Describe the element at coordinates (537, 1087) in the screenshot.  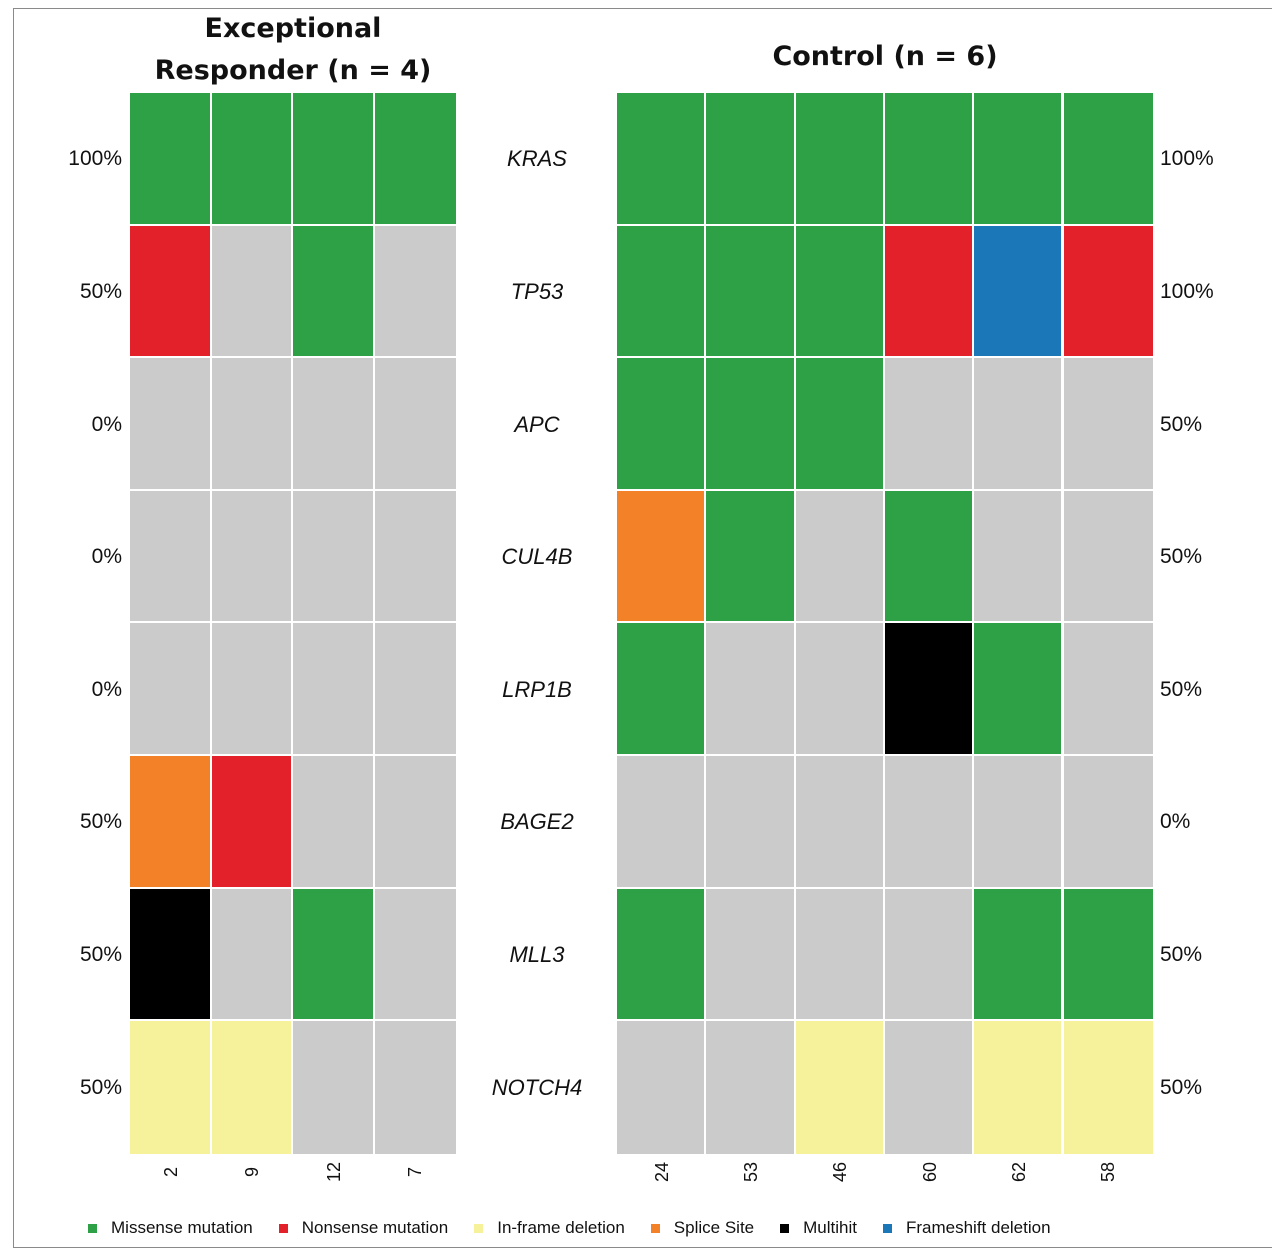
I see `gene-label: NOTCH4` at that location.